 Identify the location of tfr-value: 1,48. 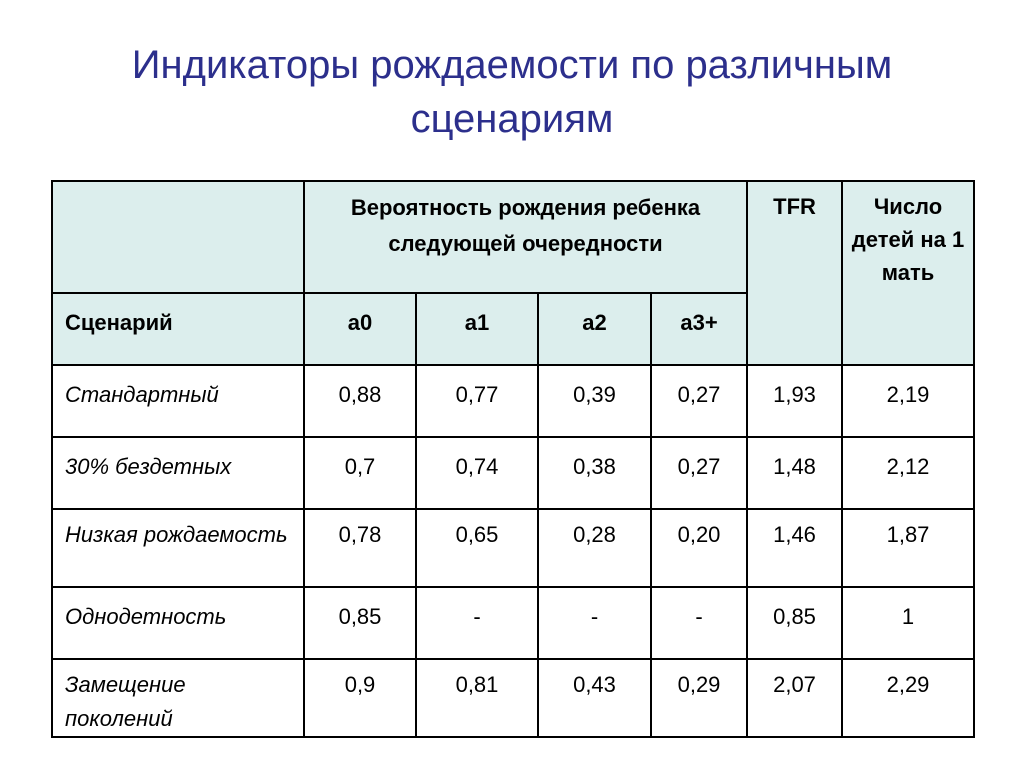
(794, 466).